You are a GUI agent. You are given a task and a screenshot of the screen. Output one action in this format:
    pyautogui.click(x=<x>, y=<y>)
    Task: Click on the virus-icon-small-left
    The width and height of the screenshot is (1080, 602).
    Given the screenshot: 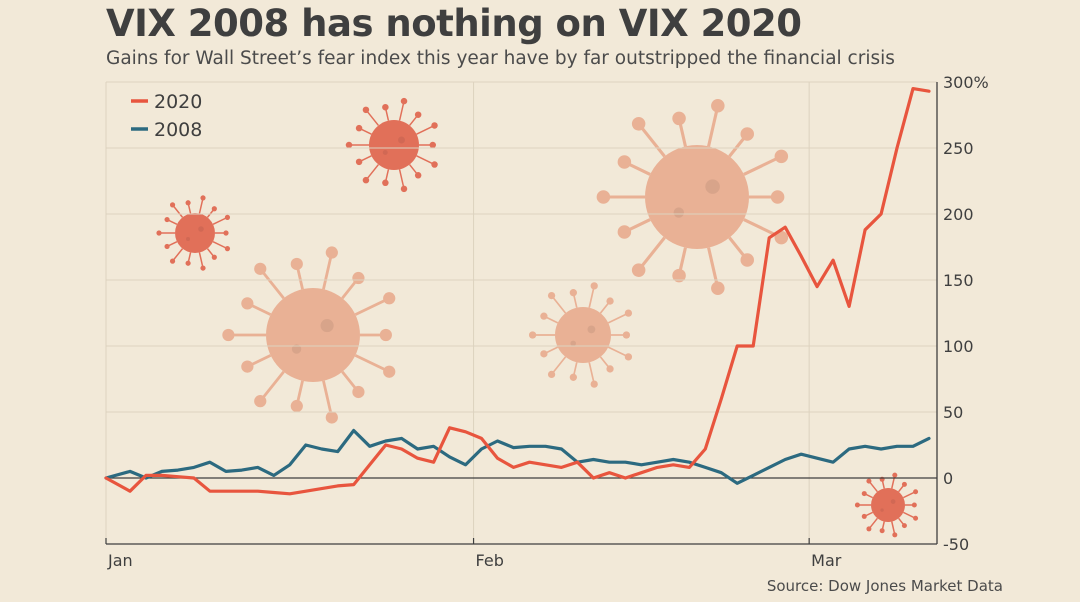 What is the action you would take?
    pyautogui.click(x=193, y=233)
    